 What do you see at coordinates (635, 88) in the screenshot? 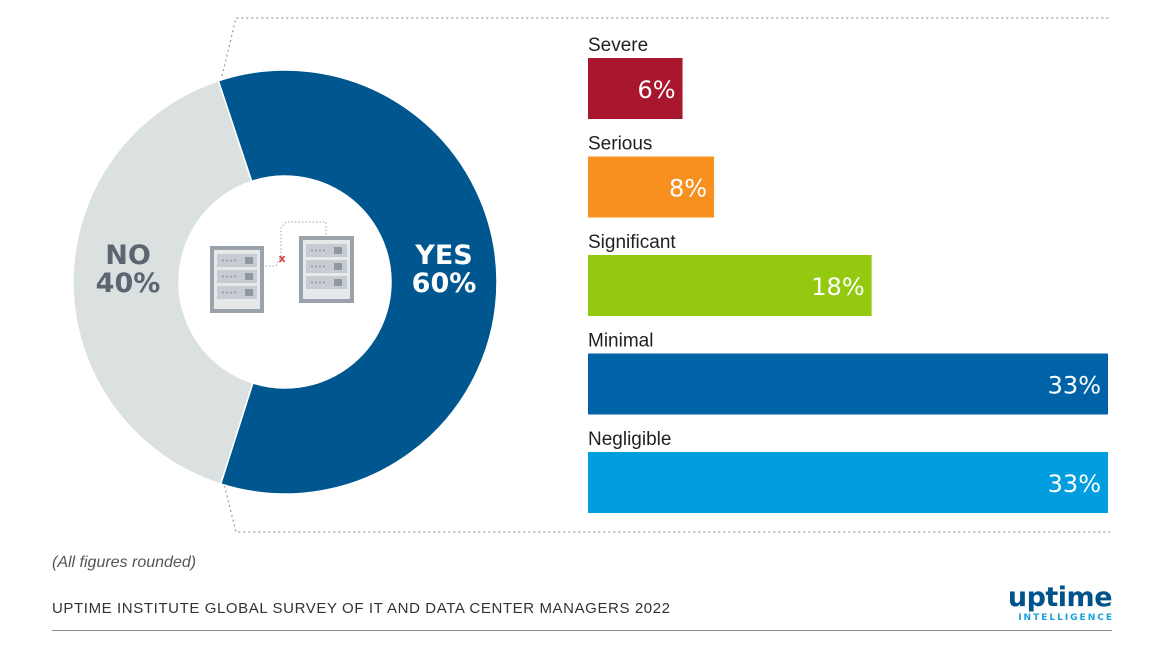
I see `bar-severe` at bounding box center [635, 88].